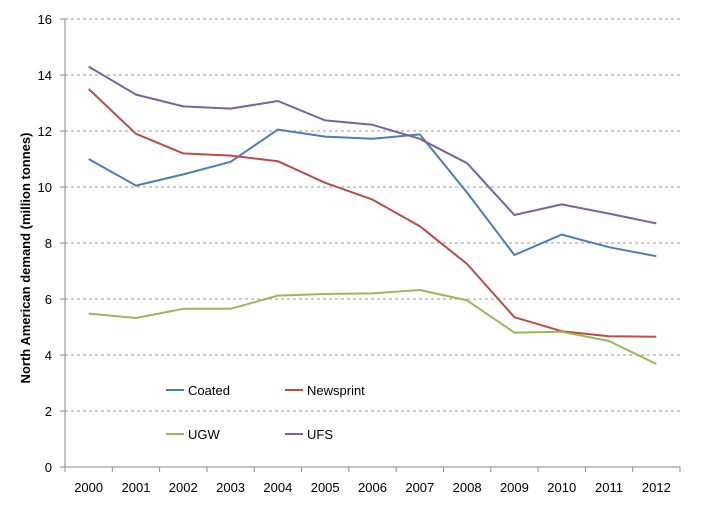 This screenshot has width=706, height=515. What do you see at coordinates (204, 434) in the screenshot?
I see `legend-label: UGW` at bounding box center [204, 434].